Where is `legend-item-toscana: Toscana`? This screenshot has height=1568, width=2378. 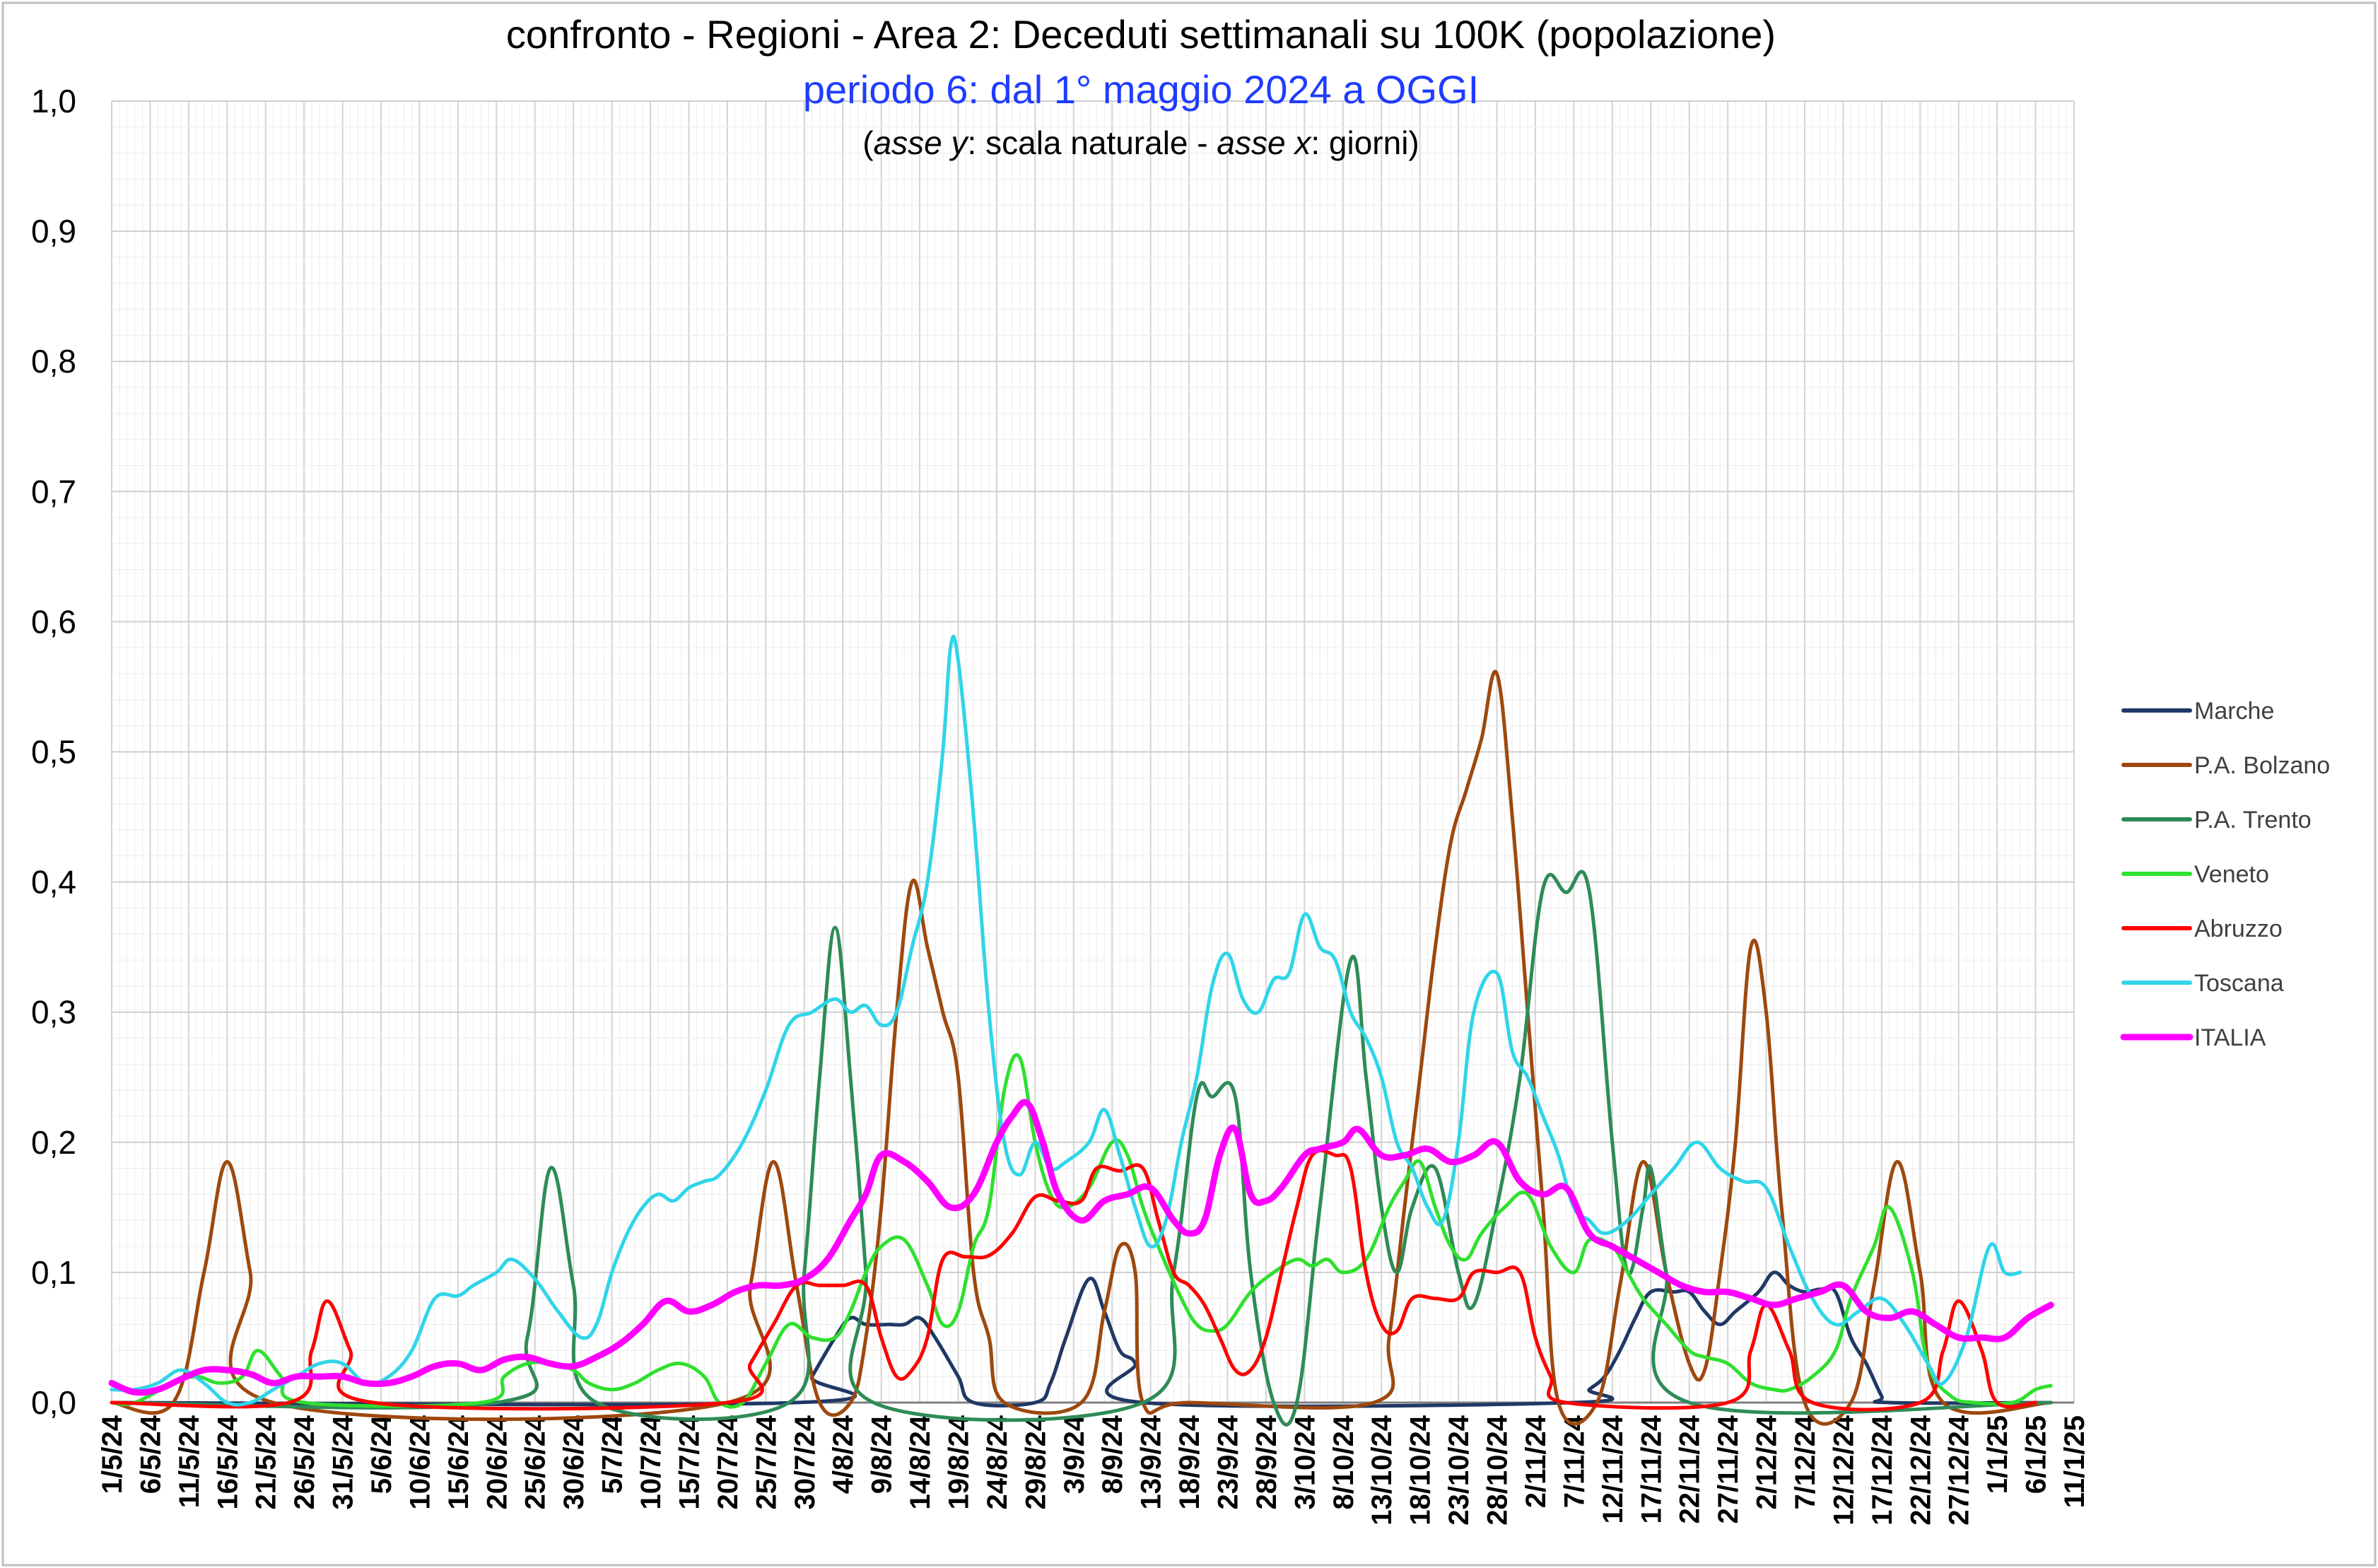
legend-item-toscana: Toscana is located at coordinates (2202, 983).